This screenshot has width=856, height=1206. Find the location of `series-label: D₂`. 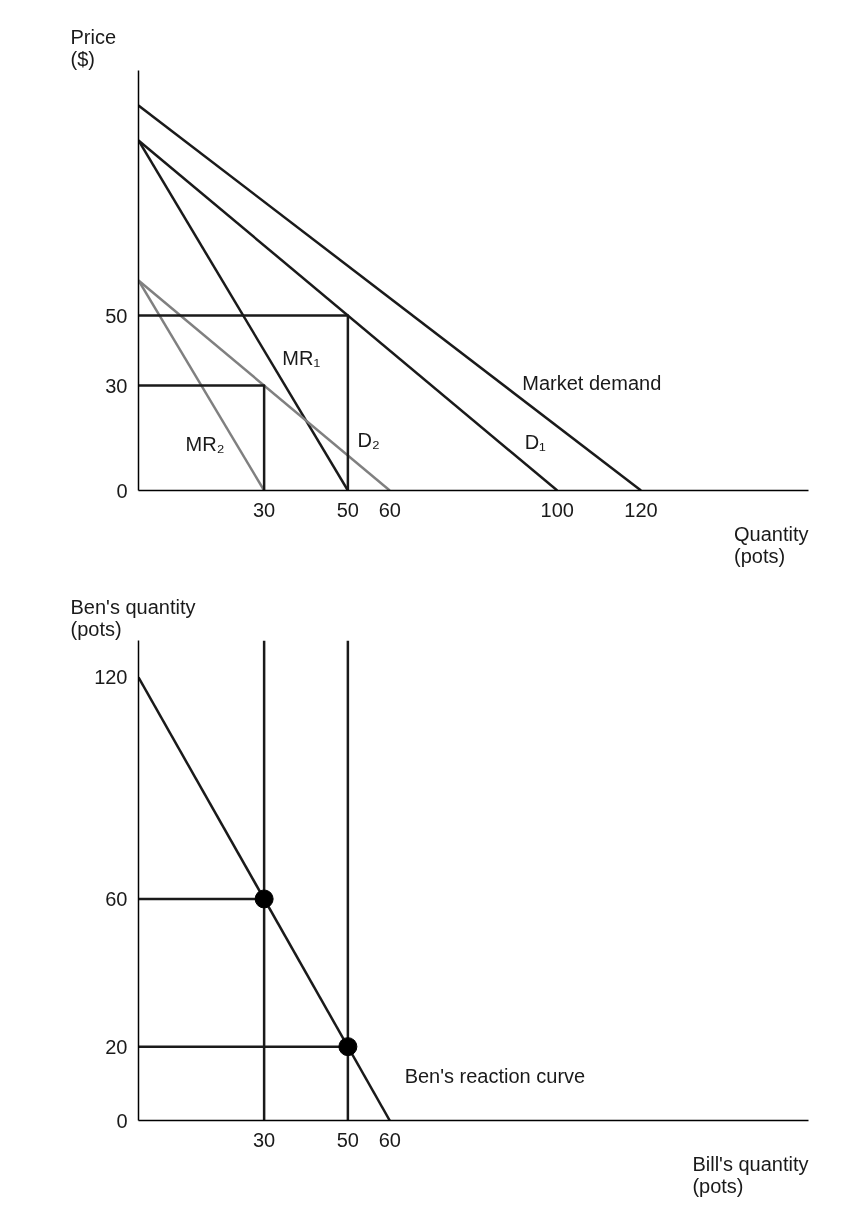

series-label: D₂ is located at coordinates (368, 440).